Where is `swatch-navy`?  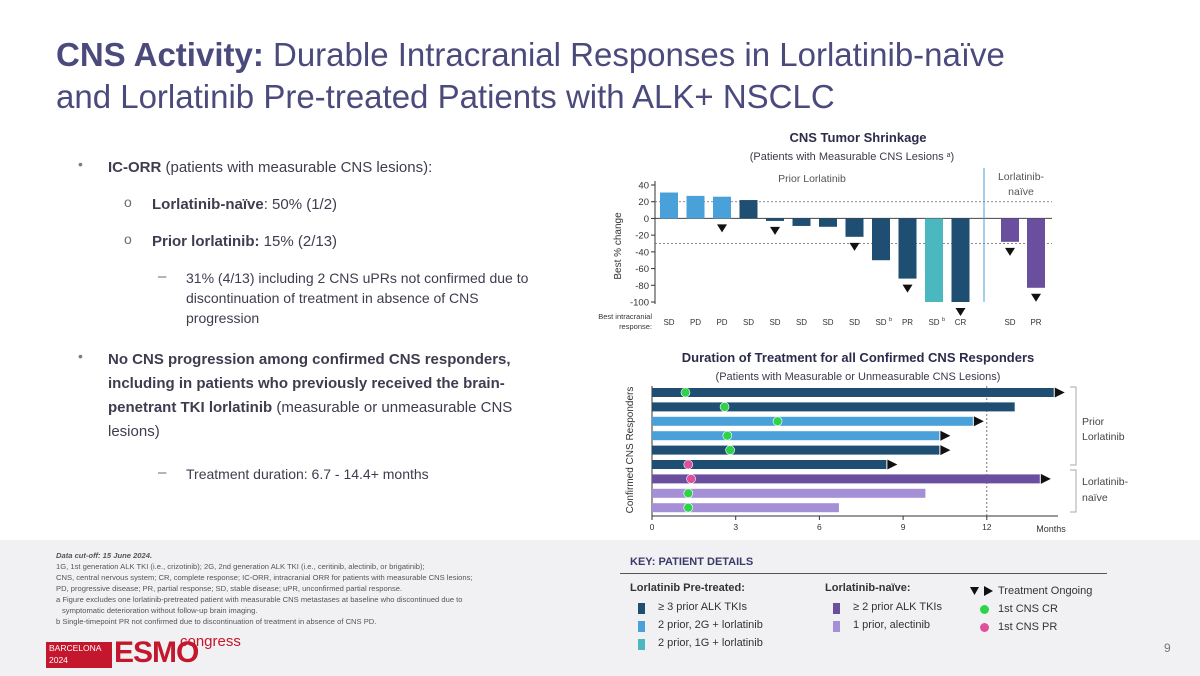
swatch-navy is located at coordinates (641, 608).